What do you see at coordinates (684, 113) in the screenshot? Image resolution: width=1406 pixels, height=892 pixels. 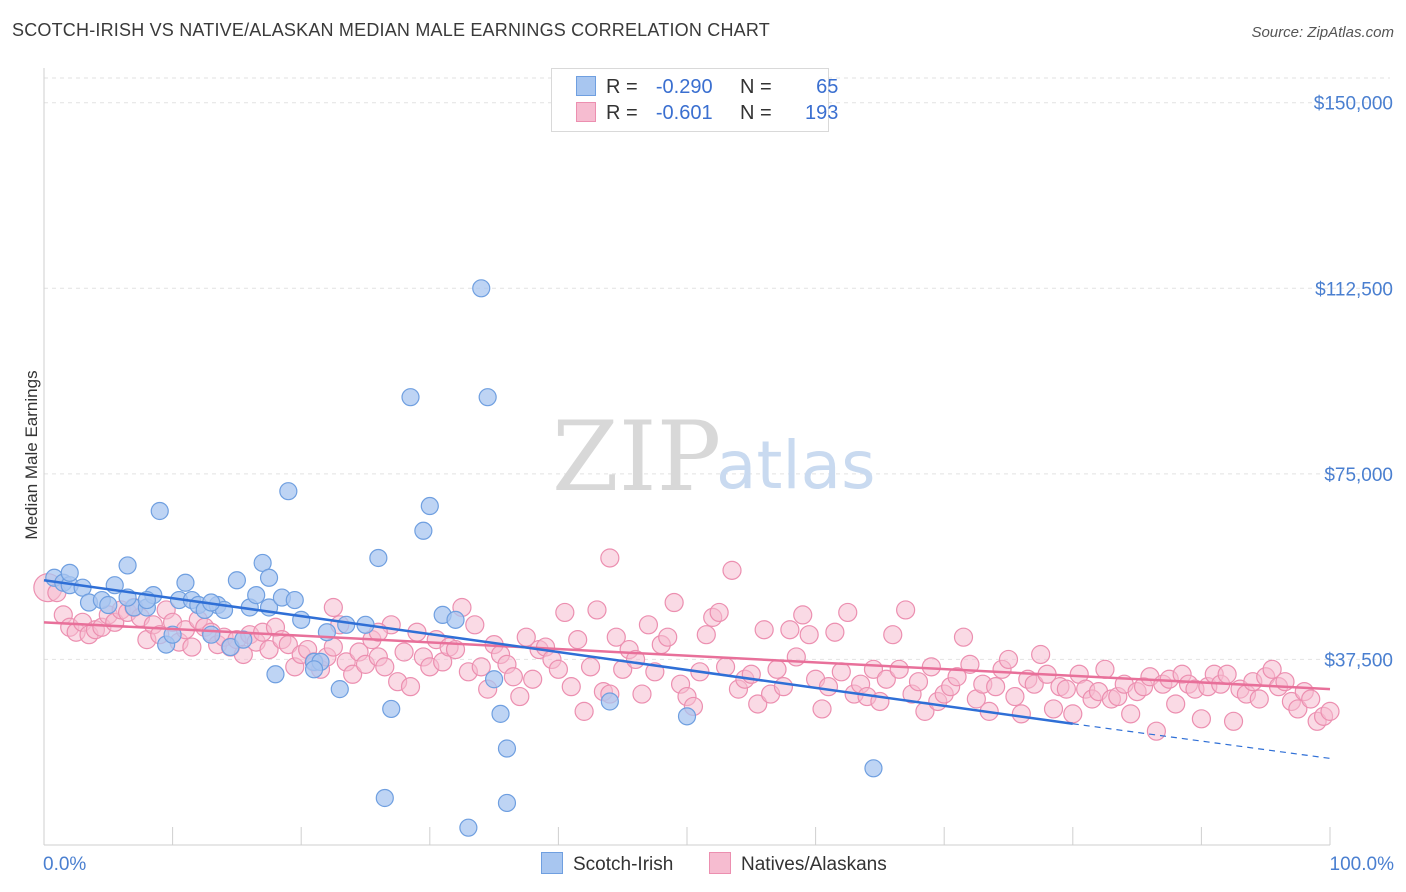 I see `legend-r-value: -0.601` at bounding box center [684, 113].